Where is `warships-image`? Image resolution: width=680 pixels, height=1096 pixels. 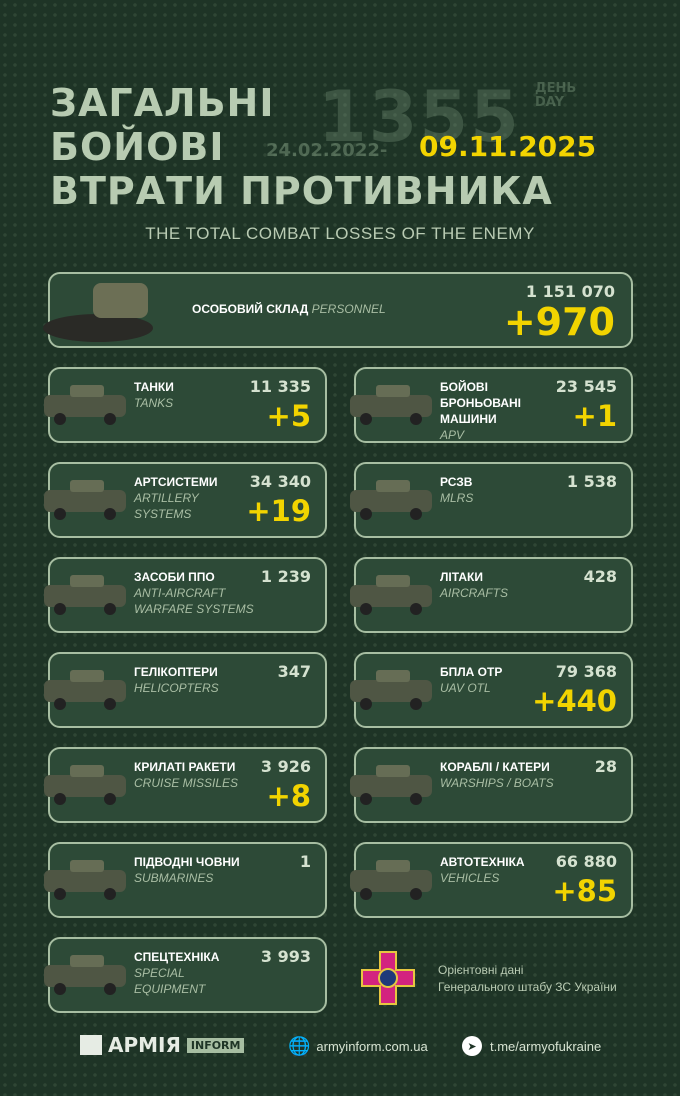
warships-image is located at coordinates (392, 782).